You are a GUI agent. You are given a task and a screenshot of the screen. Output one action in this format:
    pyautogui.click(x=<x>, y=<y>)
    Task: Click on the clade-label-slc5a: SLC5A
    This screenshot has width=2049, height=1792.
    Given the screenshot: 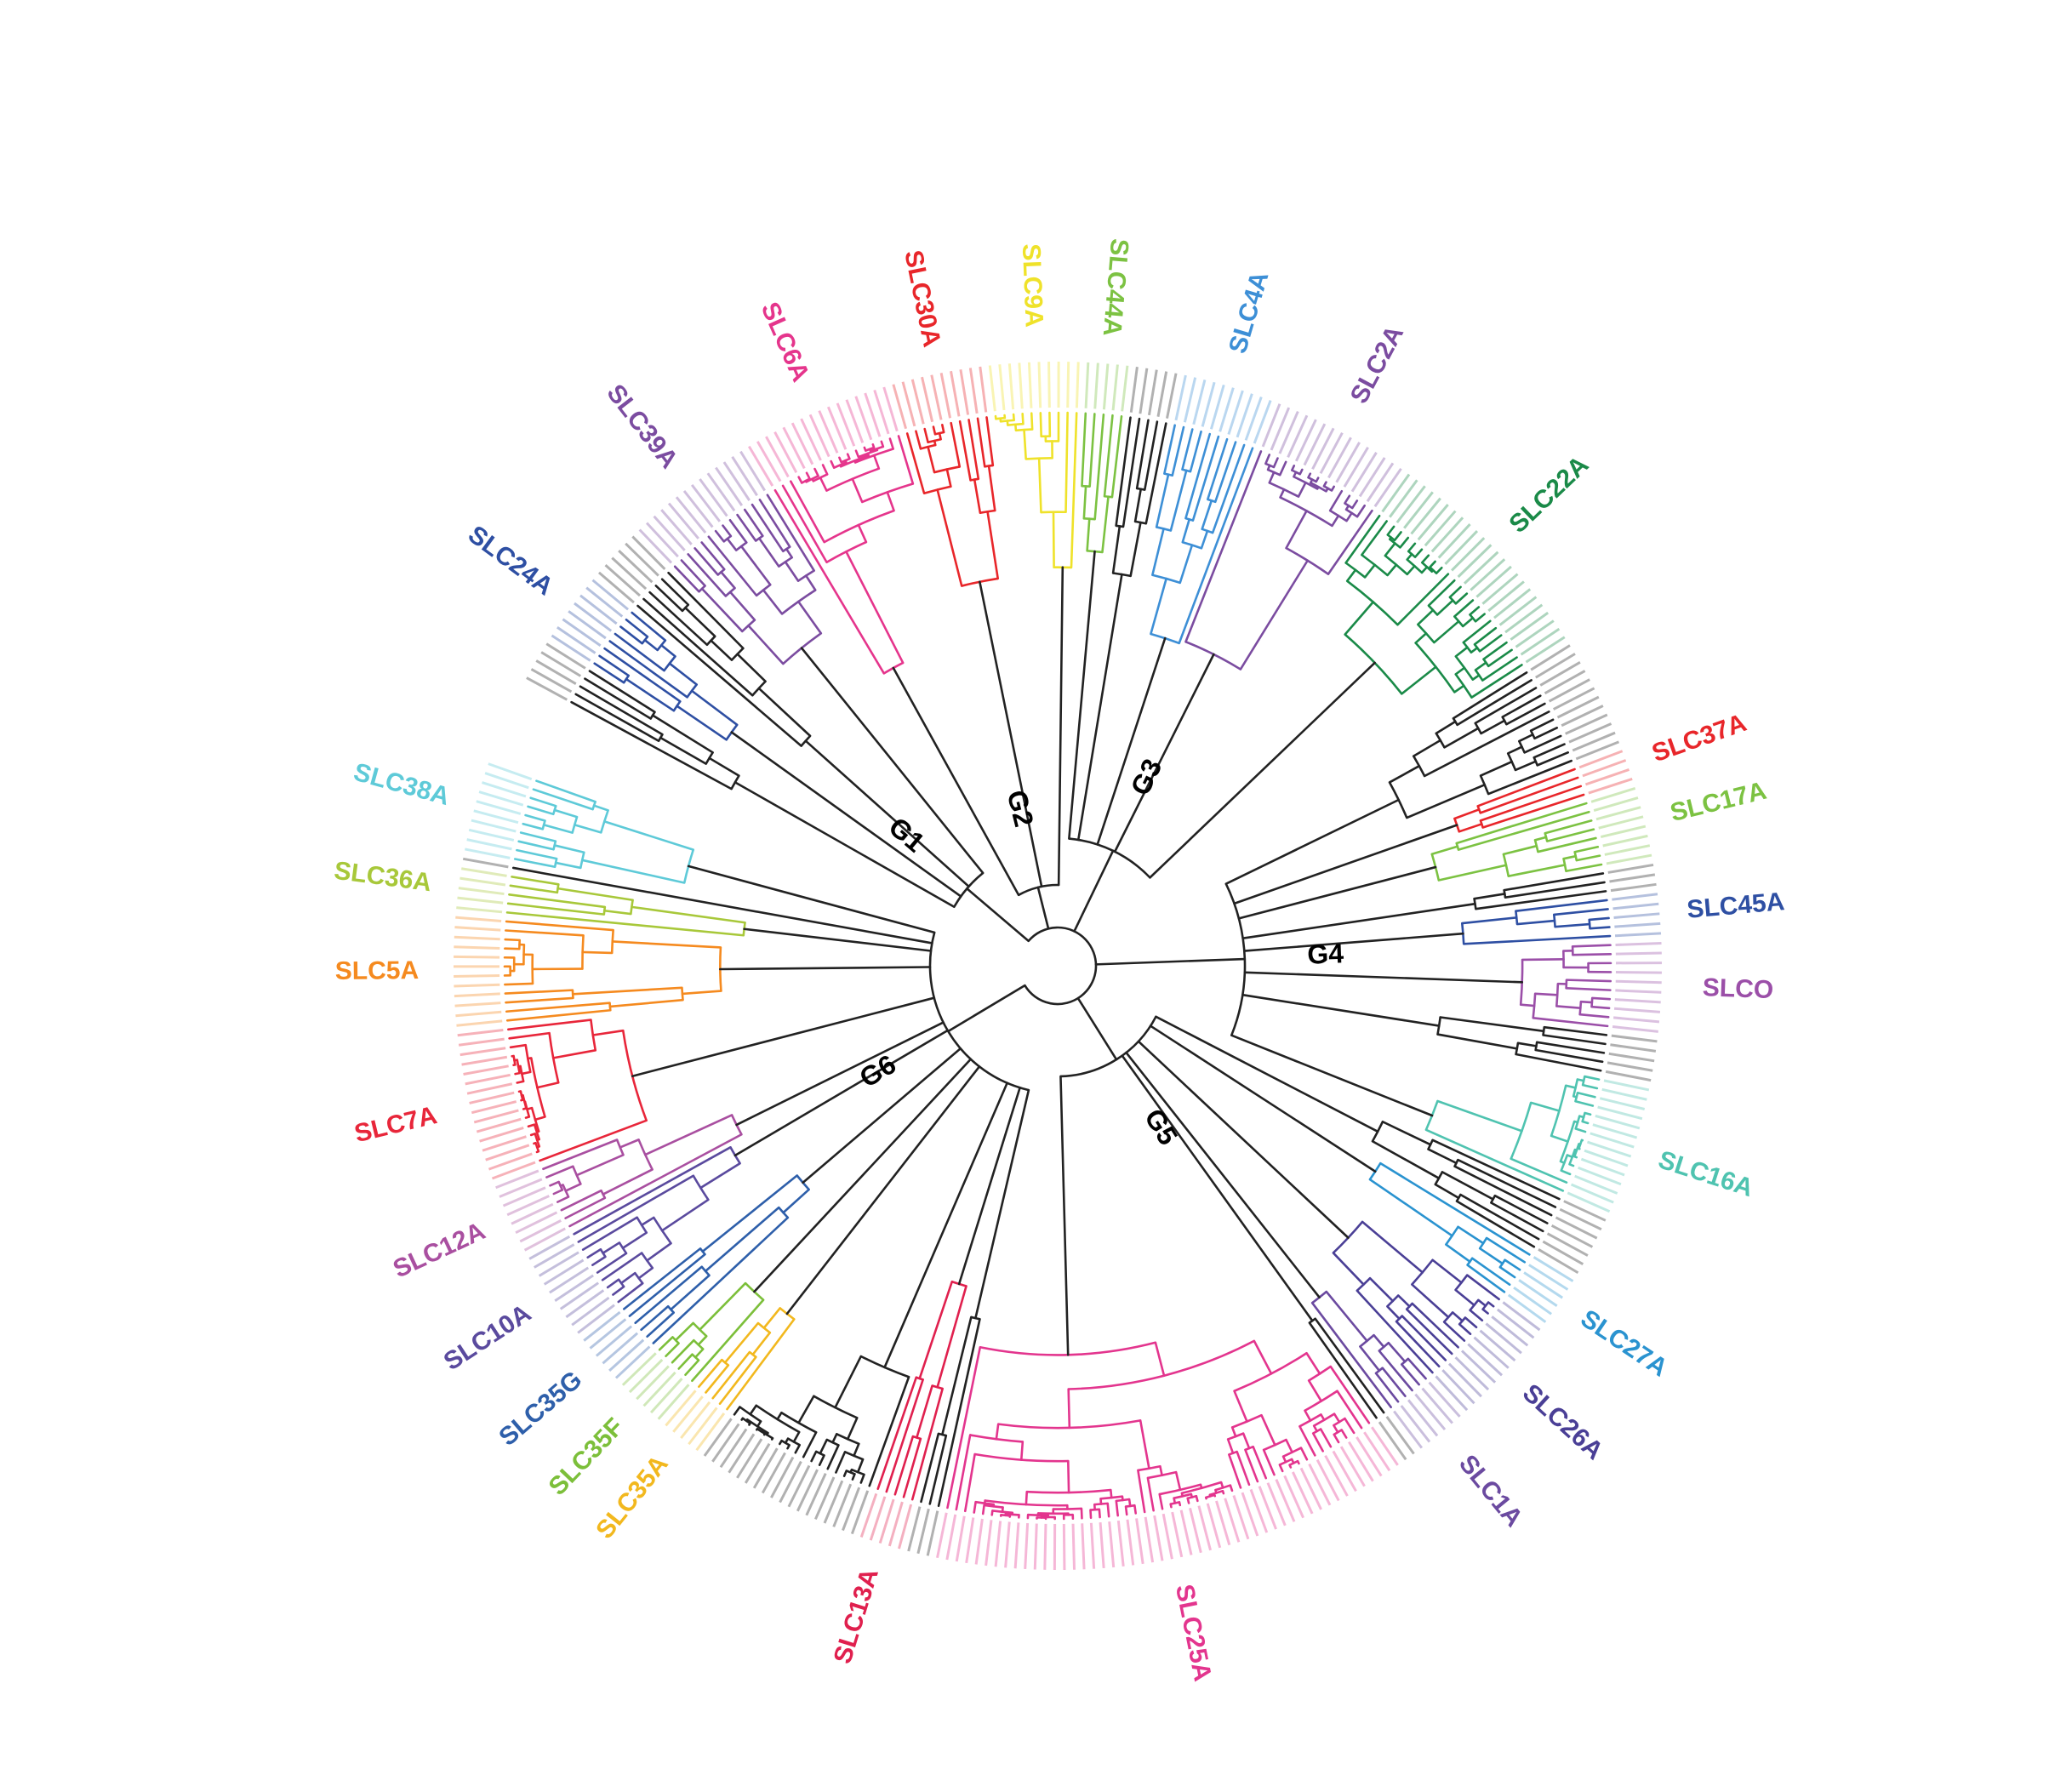 What is the action you would take?
    pyautogui.click(x=378, y=970)
    